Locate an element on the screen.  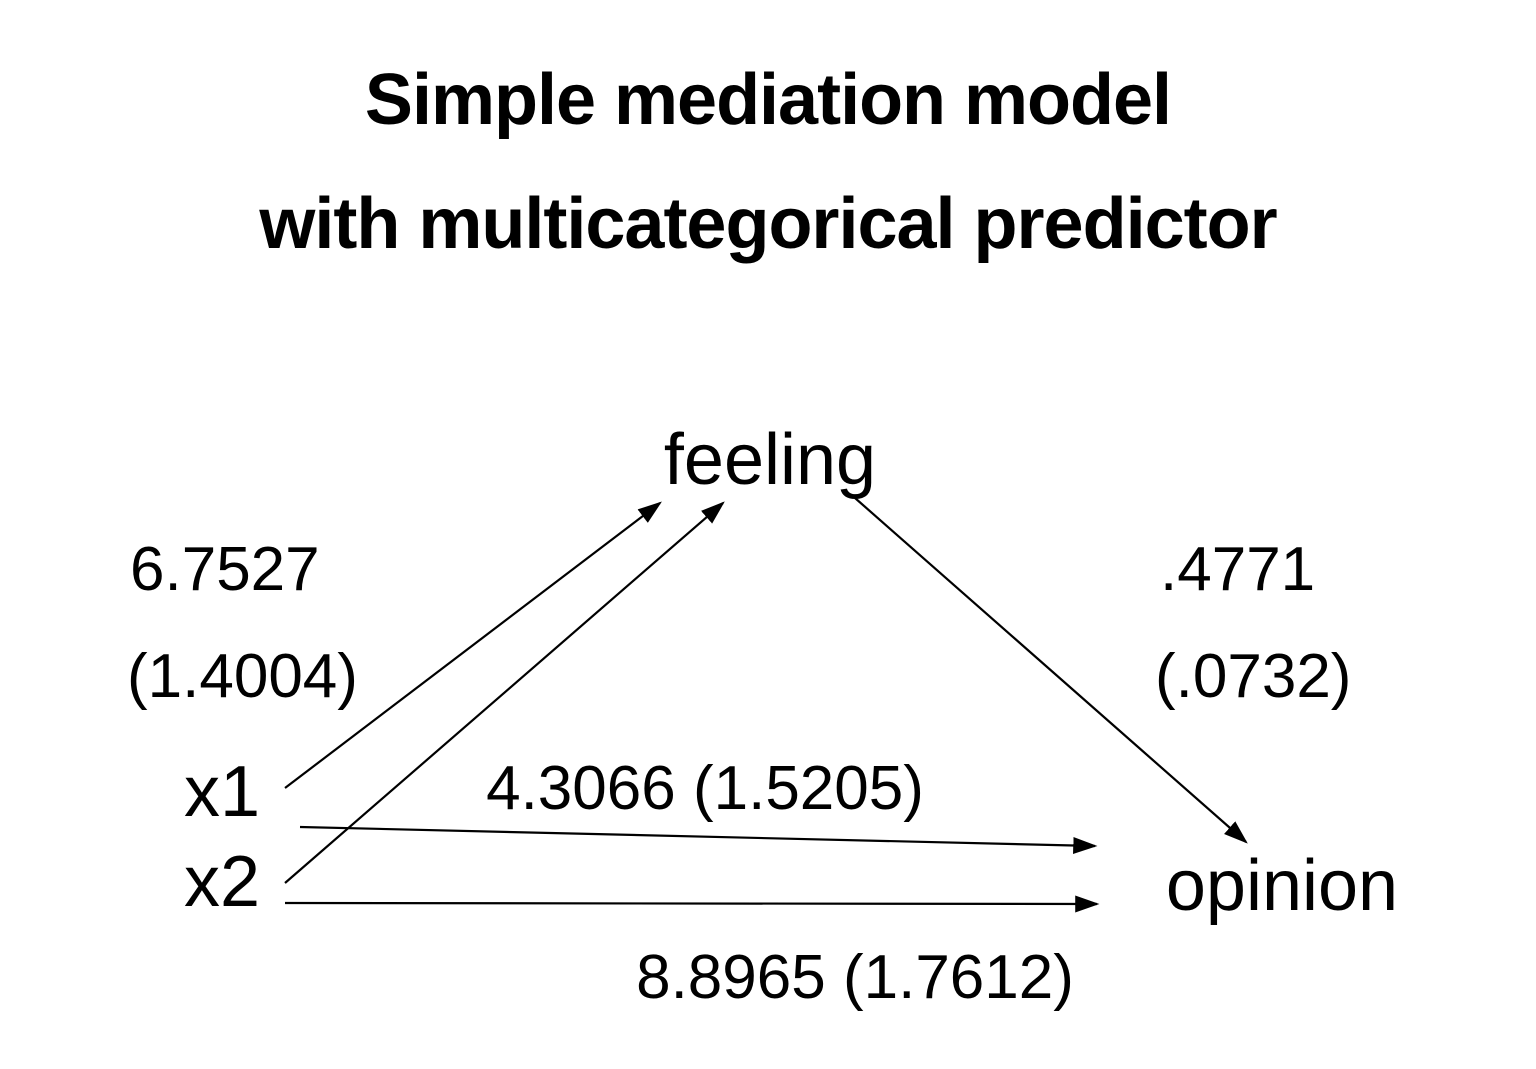
node-x1: x1 is located at coordinates (222, 792).